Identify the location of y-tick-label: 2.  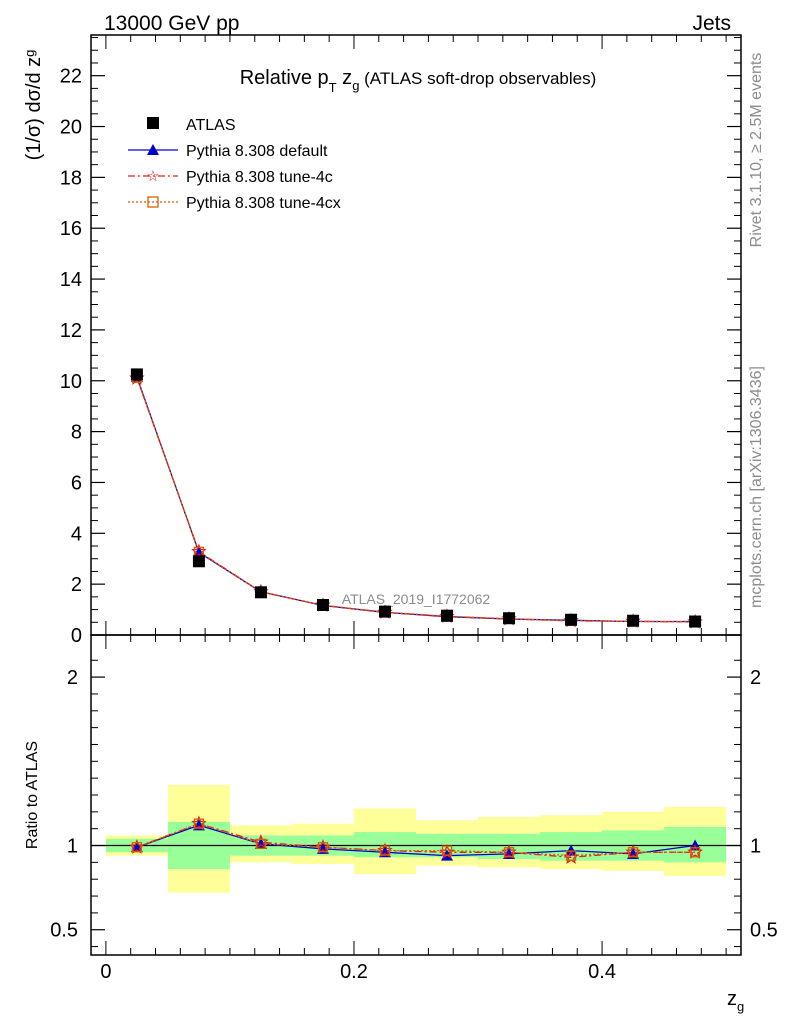
(76, 585).